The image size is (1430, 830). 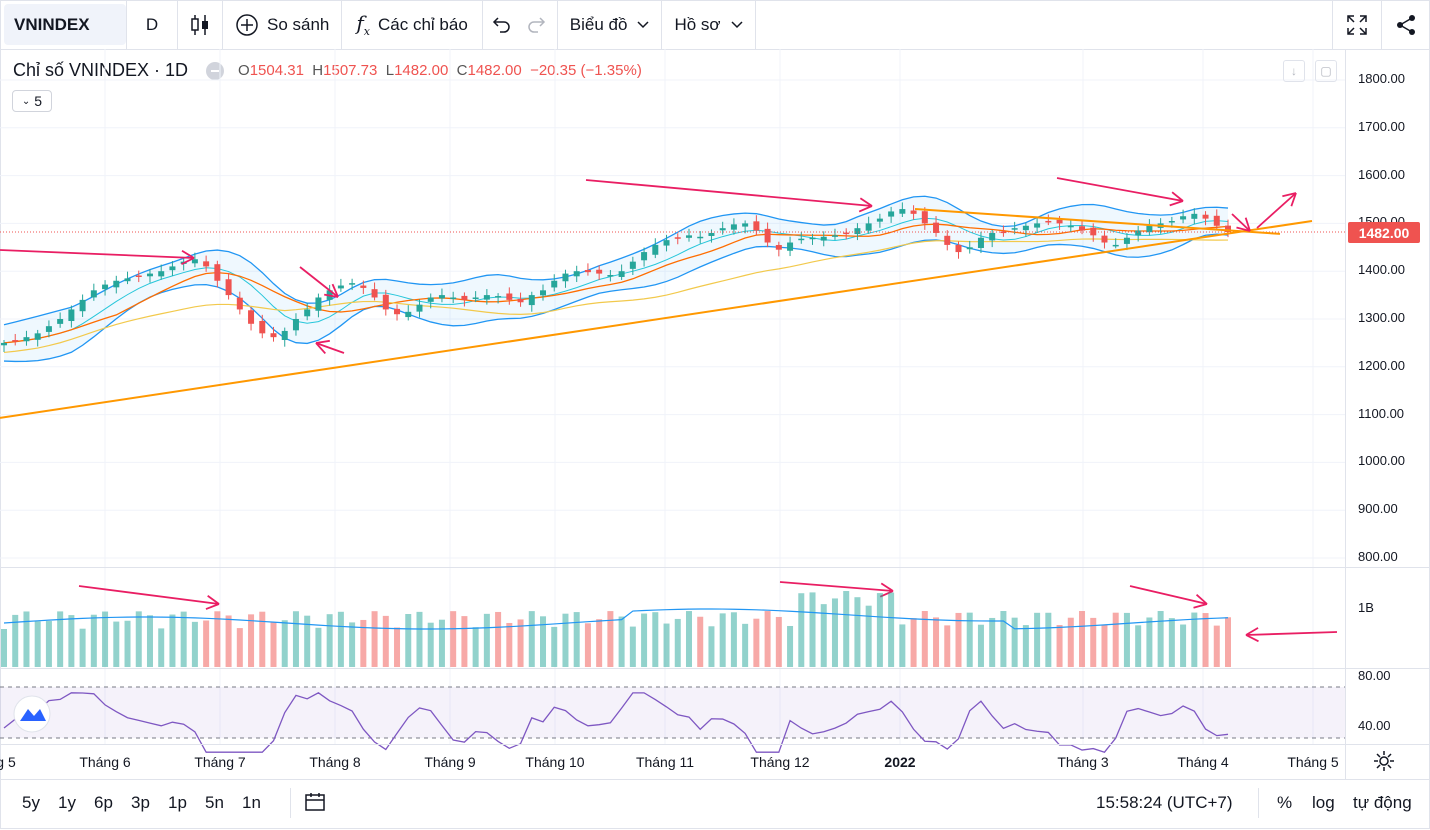 What do you see at coordinates (665, 762) in the screenshot?
I see `time-tick-label: Tháng 11` at bounding box center [665, 762].